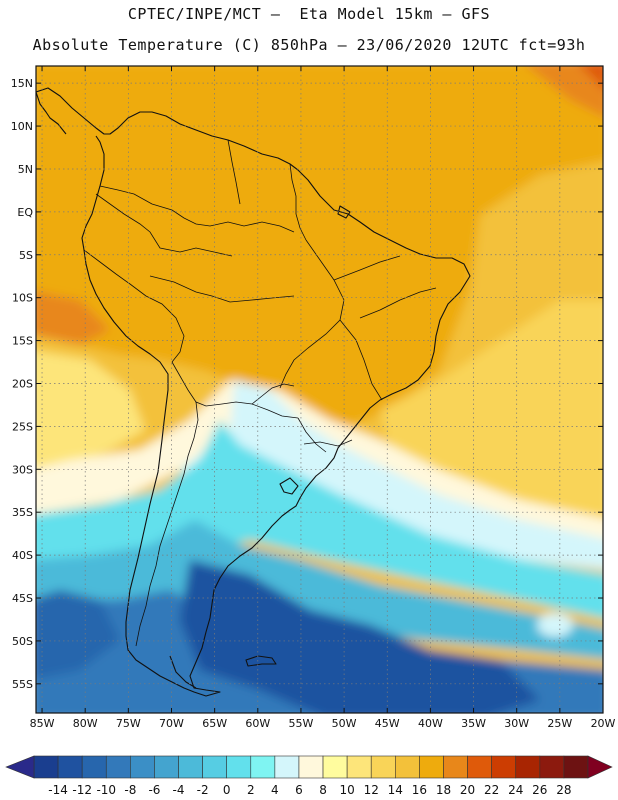  What do you see at coordinates (22, 469) in the screenshot?
I see `lat-label: 30S` at bounding box center [22, 469].